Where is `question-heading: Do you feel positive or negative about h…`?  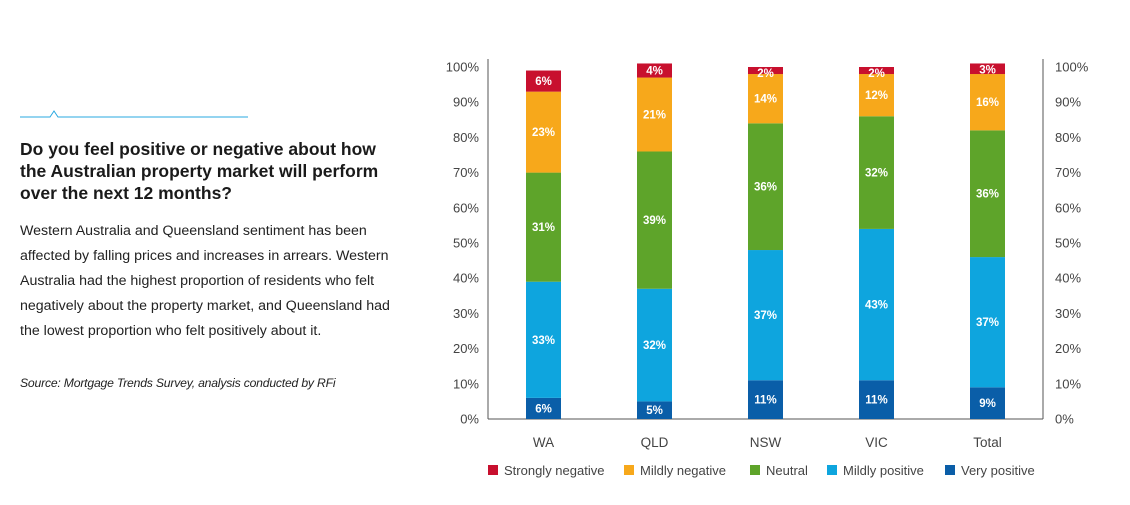 question-heading: Do you feel positive or negative about h… is located at coordinates (199, 171).